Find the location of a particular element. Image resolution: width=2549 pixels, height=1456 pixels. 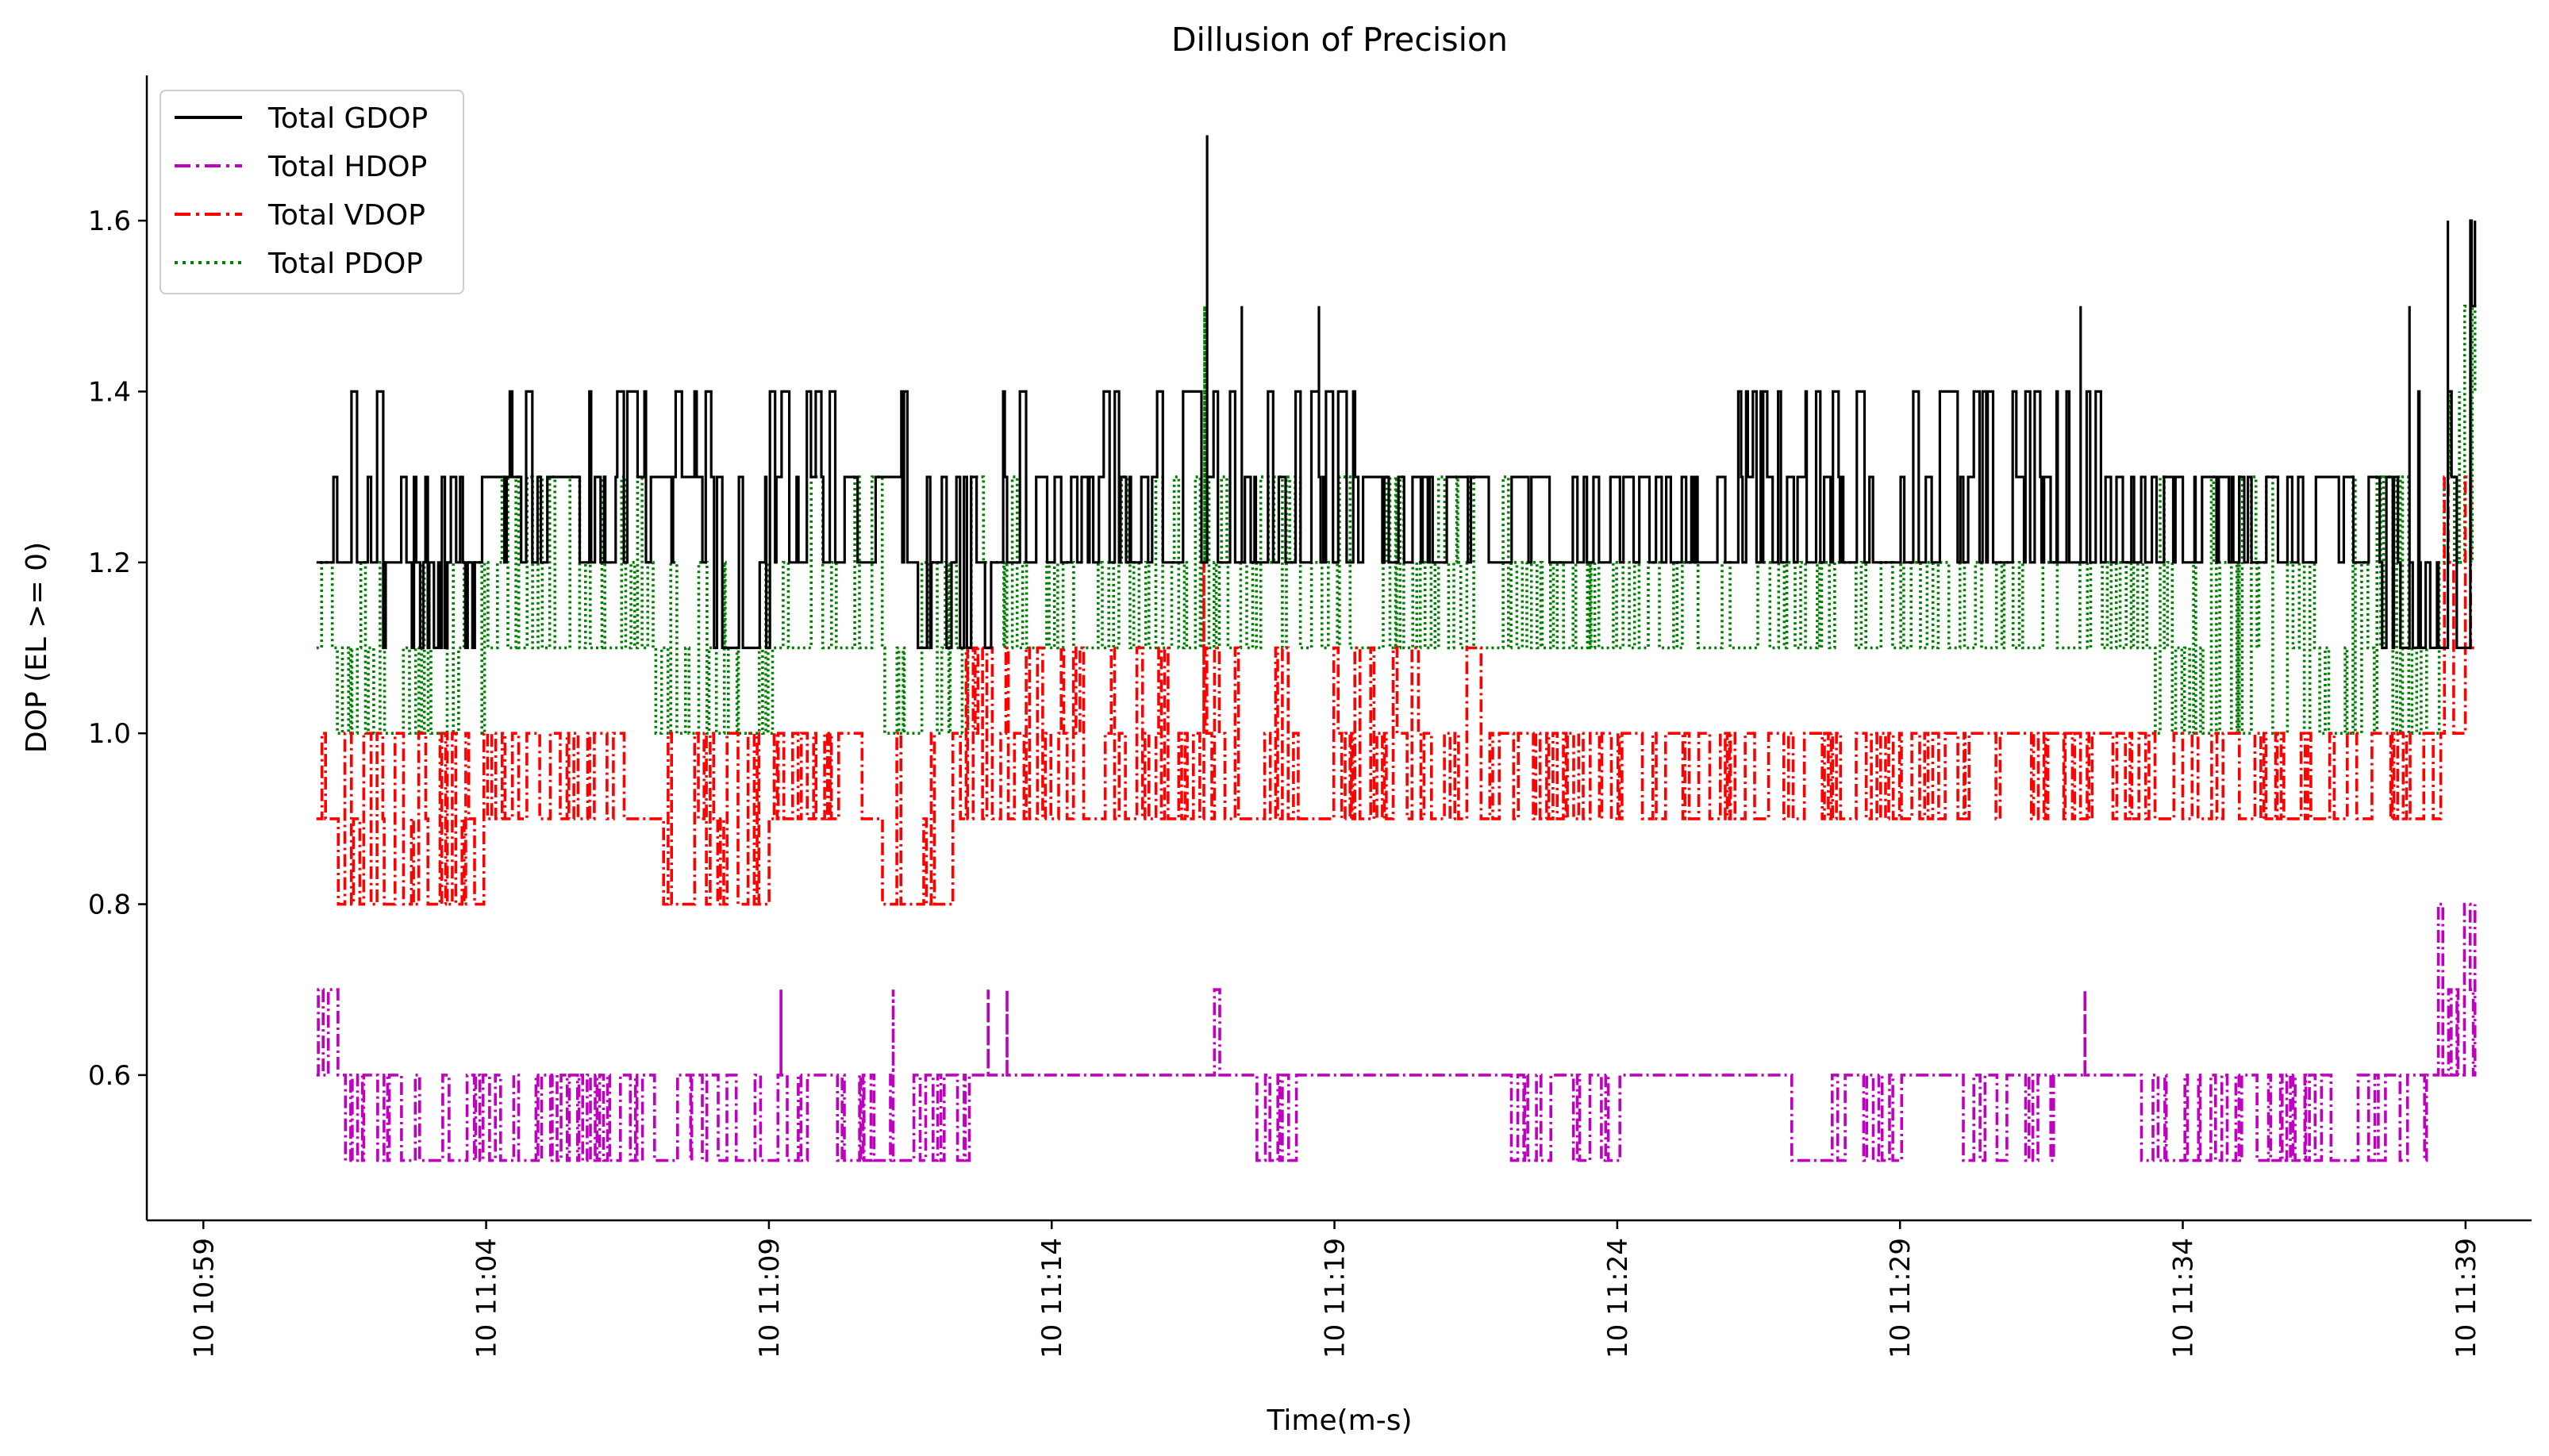

x-tick-label: 10 11:39 is located at coordinates (2466, 1298).